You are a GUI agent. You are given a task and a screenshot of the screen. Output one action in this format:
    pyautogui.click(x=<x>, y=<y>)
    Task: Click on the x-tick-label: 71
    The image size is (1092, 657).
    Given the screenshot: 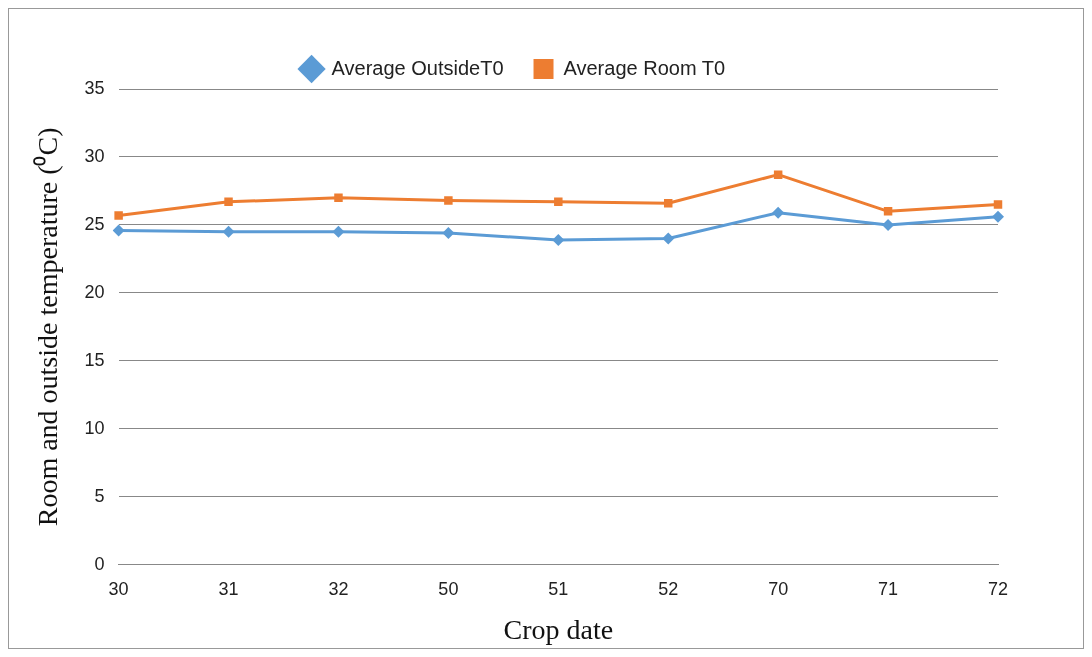 What is the action you would take?
    pyautogui.click(x=888, y=588)
    